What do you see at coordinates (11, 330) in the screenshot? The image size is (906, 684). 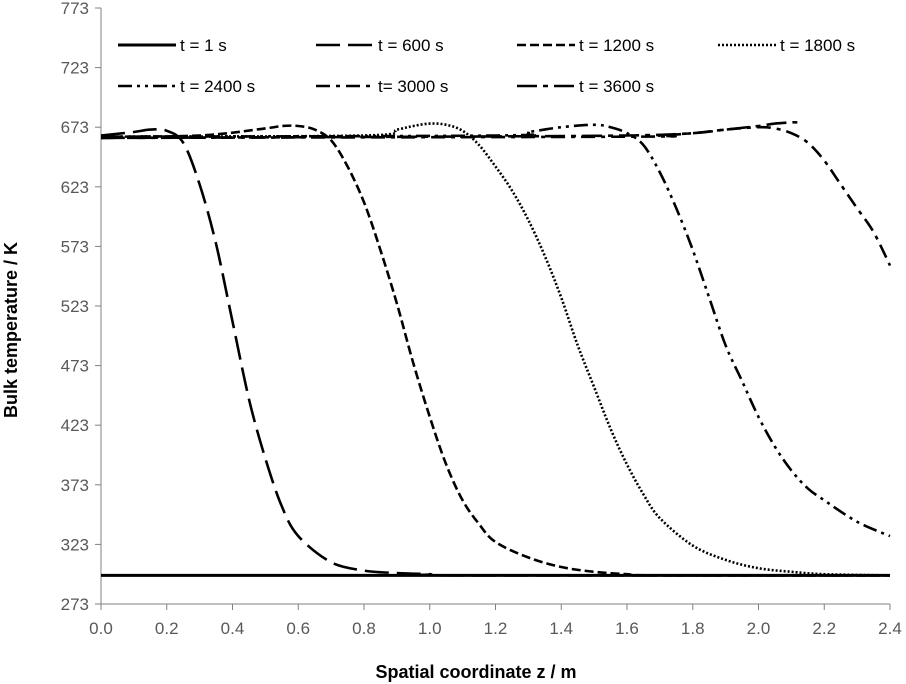 I see `y-axis-title: Bulk temperature / K` at bounding box center [11, 330].